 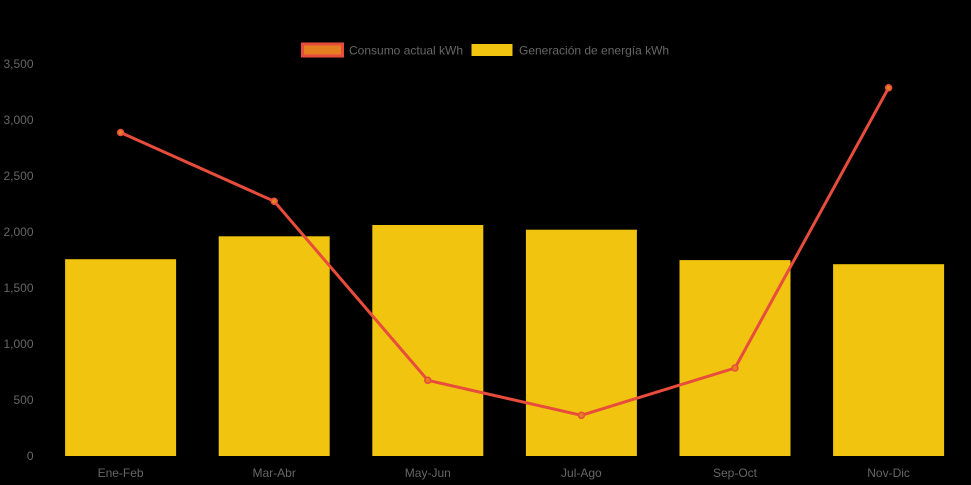 What do you see at coordinates (30, 456) in the screenshot?
I see `svg-text: 0` at bounding box center [30, 456].